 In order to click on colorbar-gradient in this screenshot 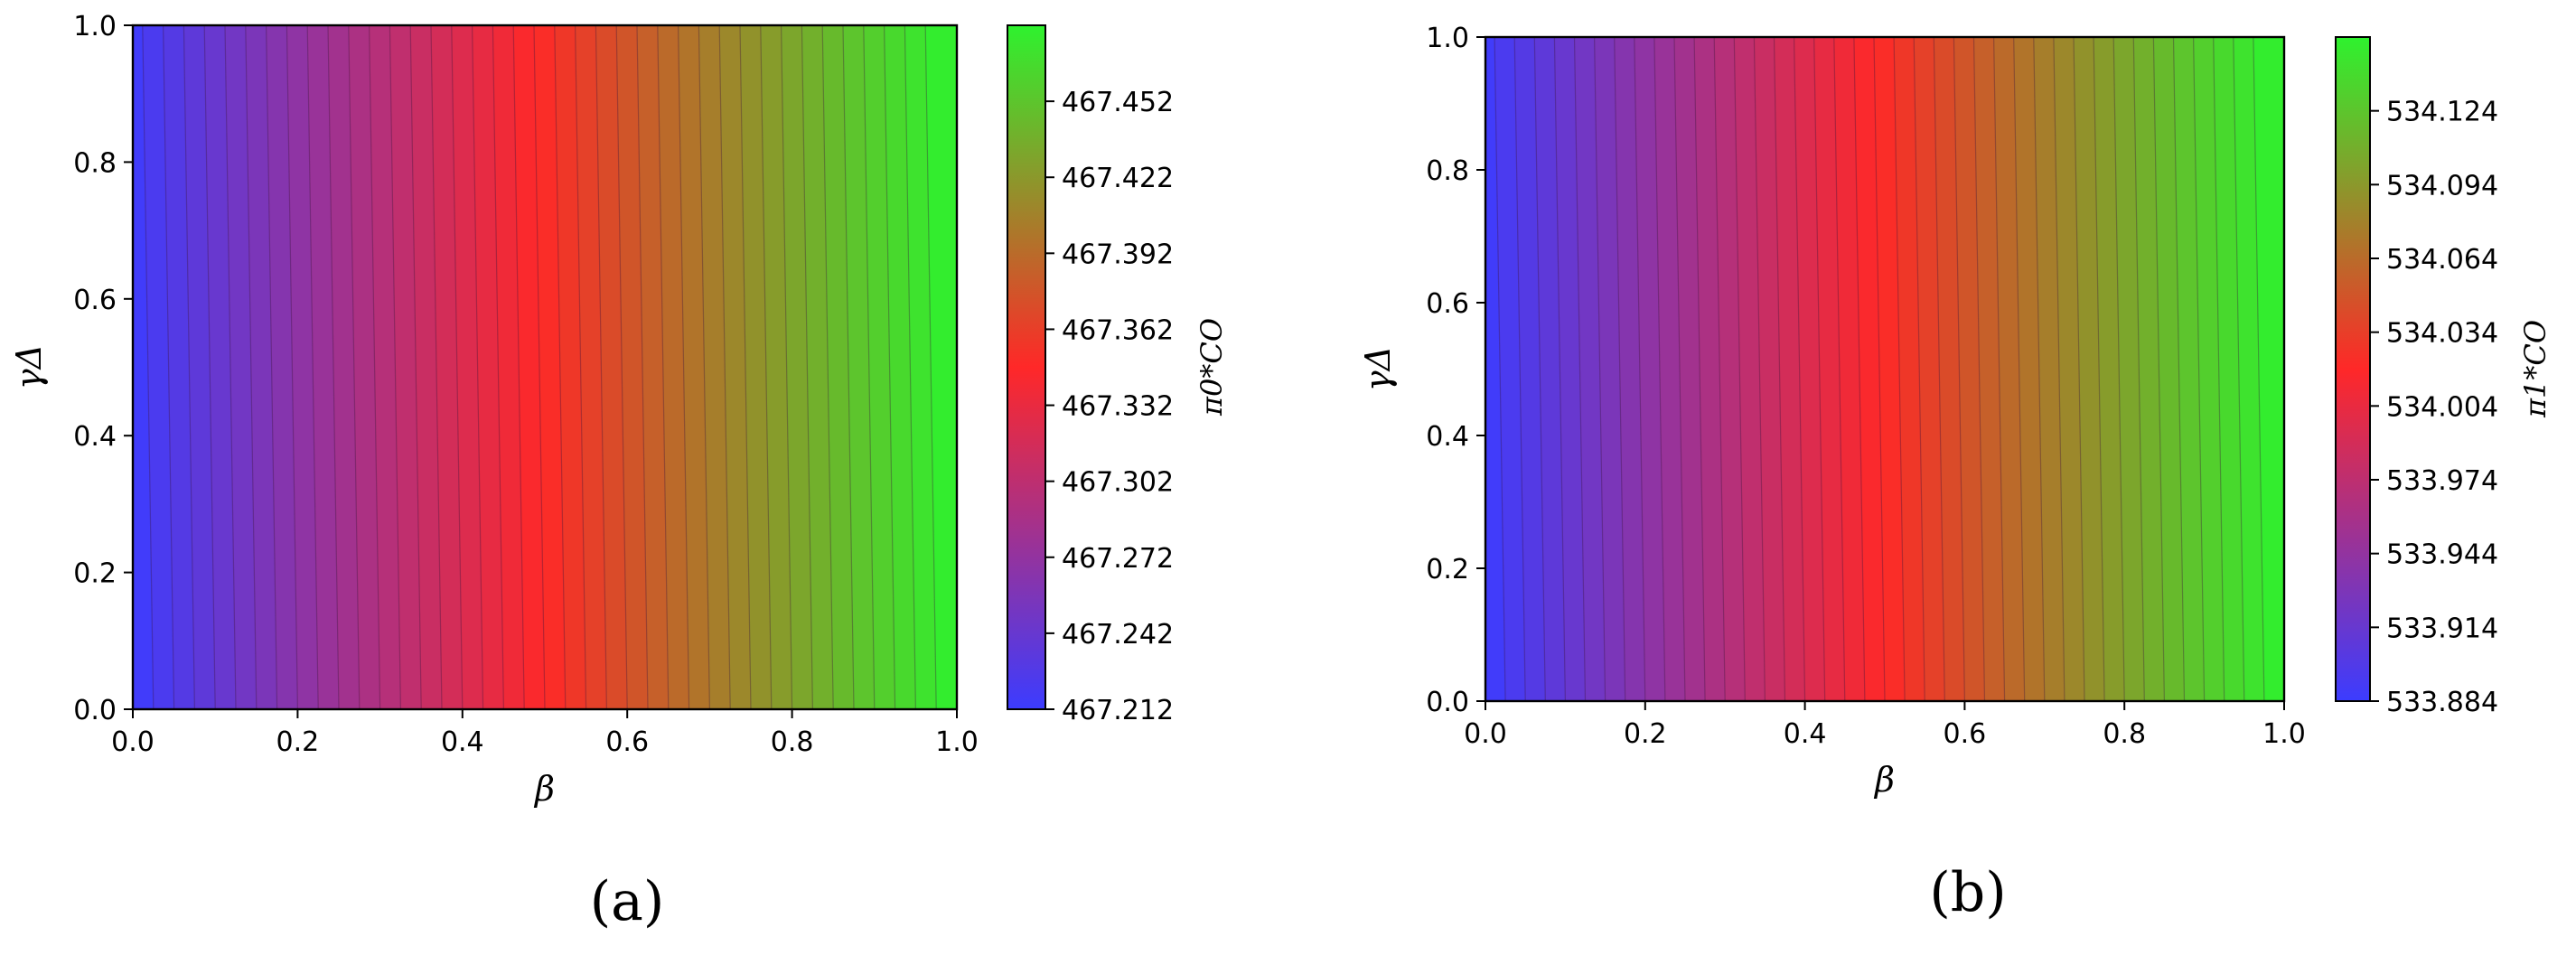, I will do `click(2353, 369)`.